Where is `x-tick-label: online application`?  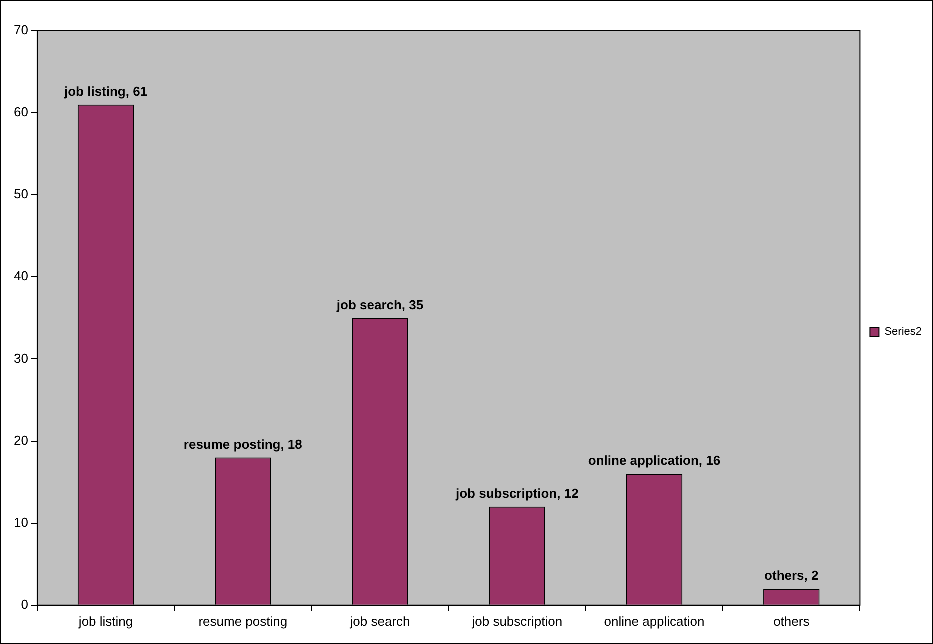 x-tick-label: online application is located at coordinates (654, 621).